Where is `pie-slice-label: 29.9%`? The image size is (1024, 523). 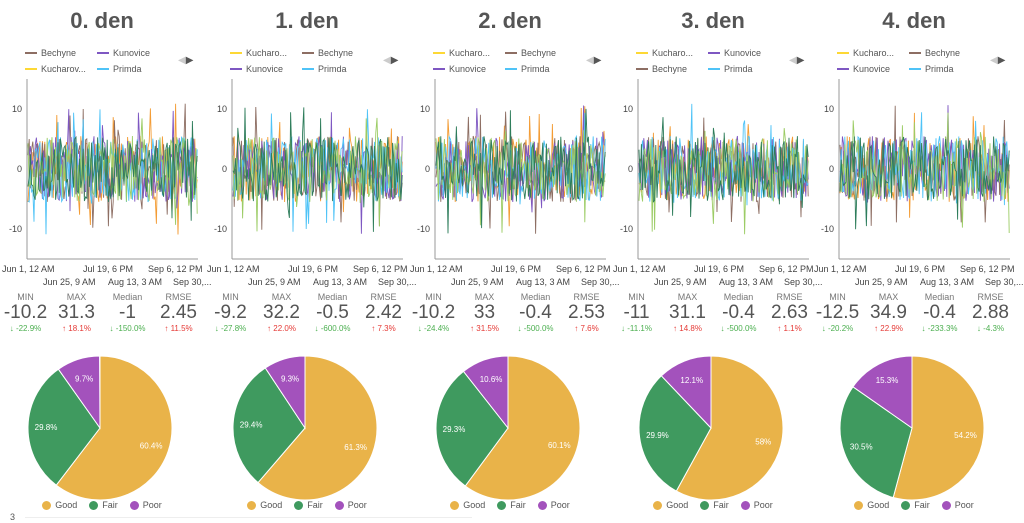 pie-slice-label: 29.9% is located at coordinates (657, 435).